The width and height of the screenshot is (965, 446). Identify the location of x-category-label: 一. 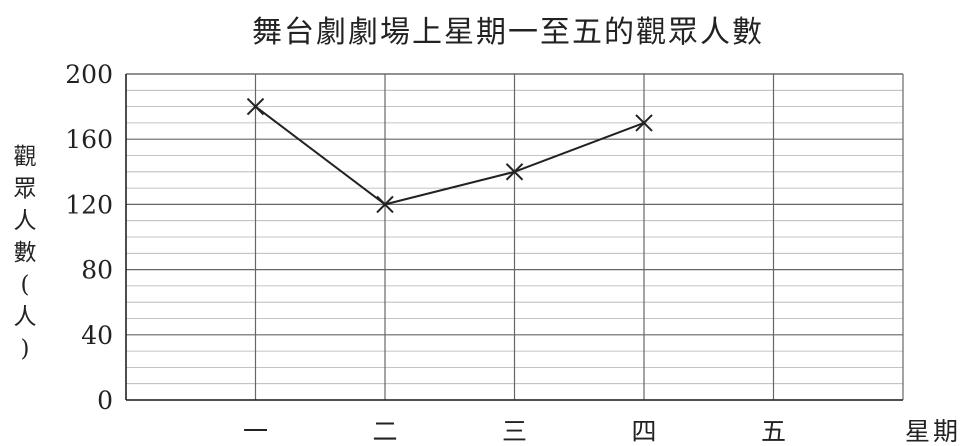
(255, 431).